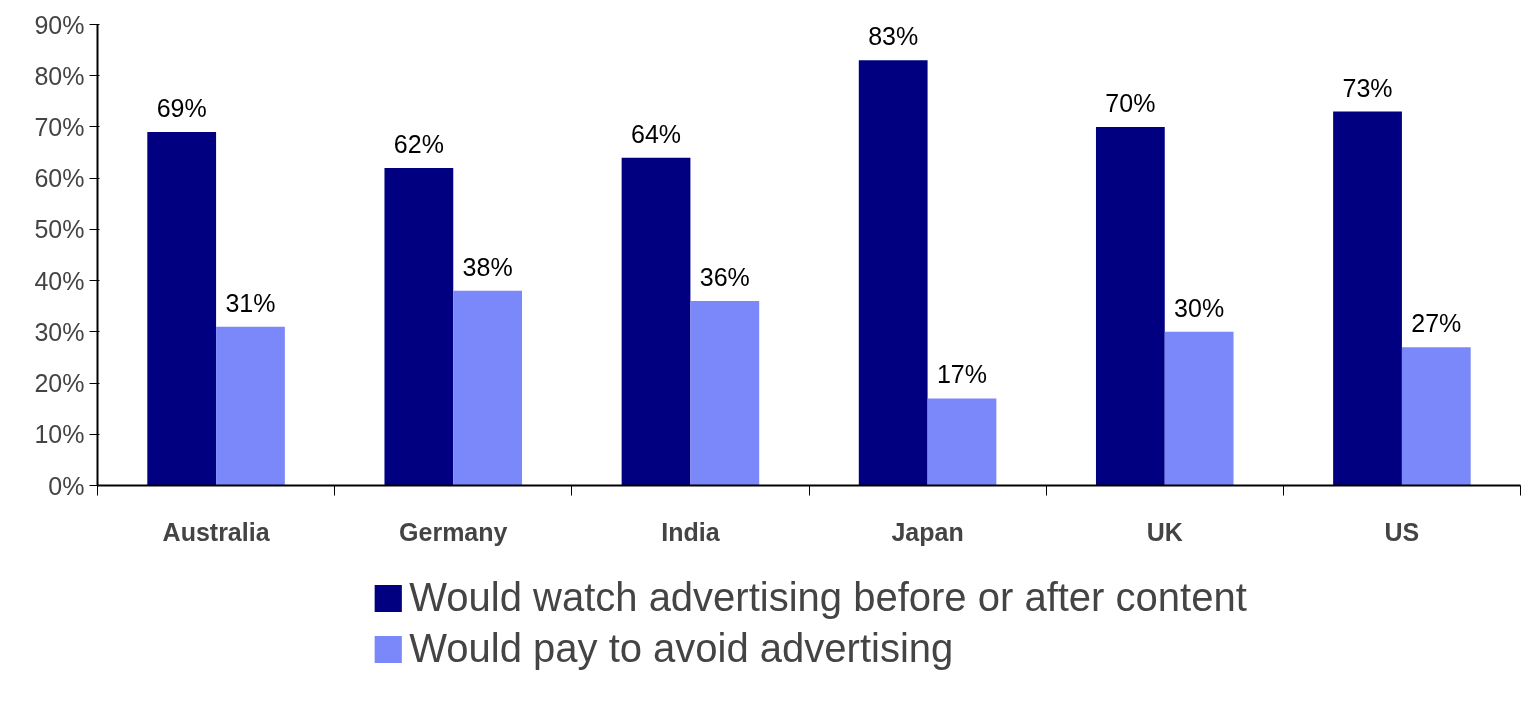 Image resolution: width=1526 pixels, height=708 pixels. I want to click on data-label: 17%, so click(961, 374).